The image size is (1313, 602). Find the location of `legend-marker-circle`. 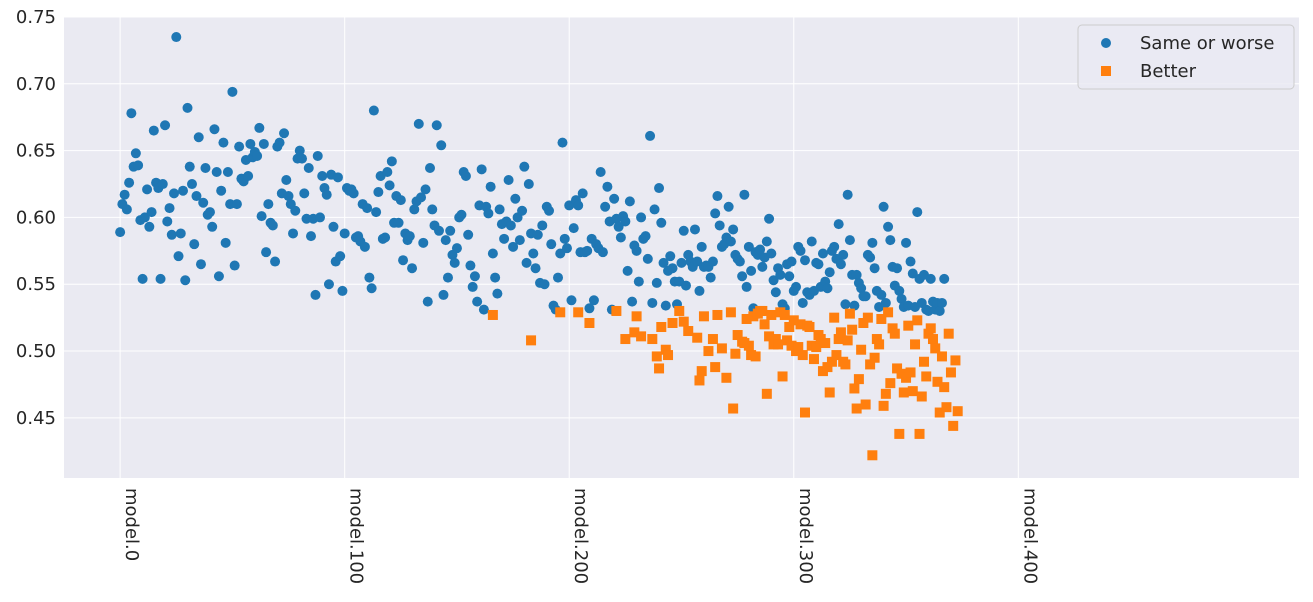

legend-marker-circle is located at coordinates (1106, 43).